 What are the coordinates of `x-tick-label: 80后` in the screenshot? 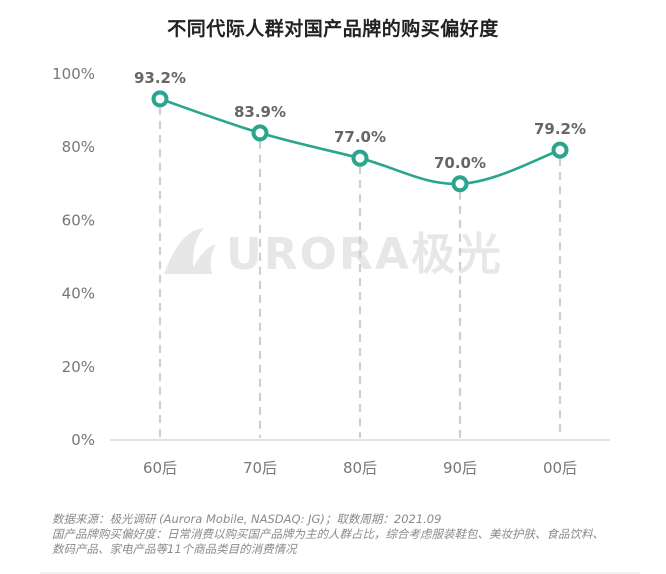 It's located at (360, 468).